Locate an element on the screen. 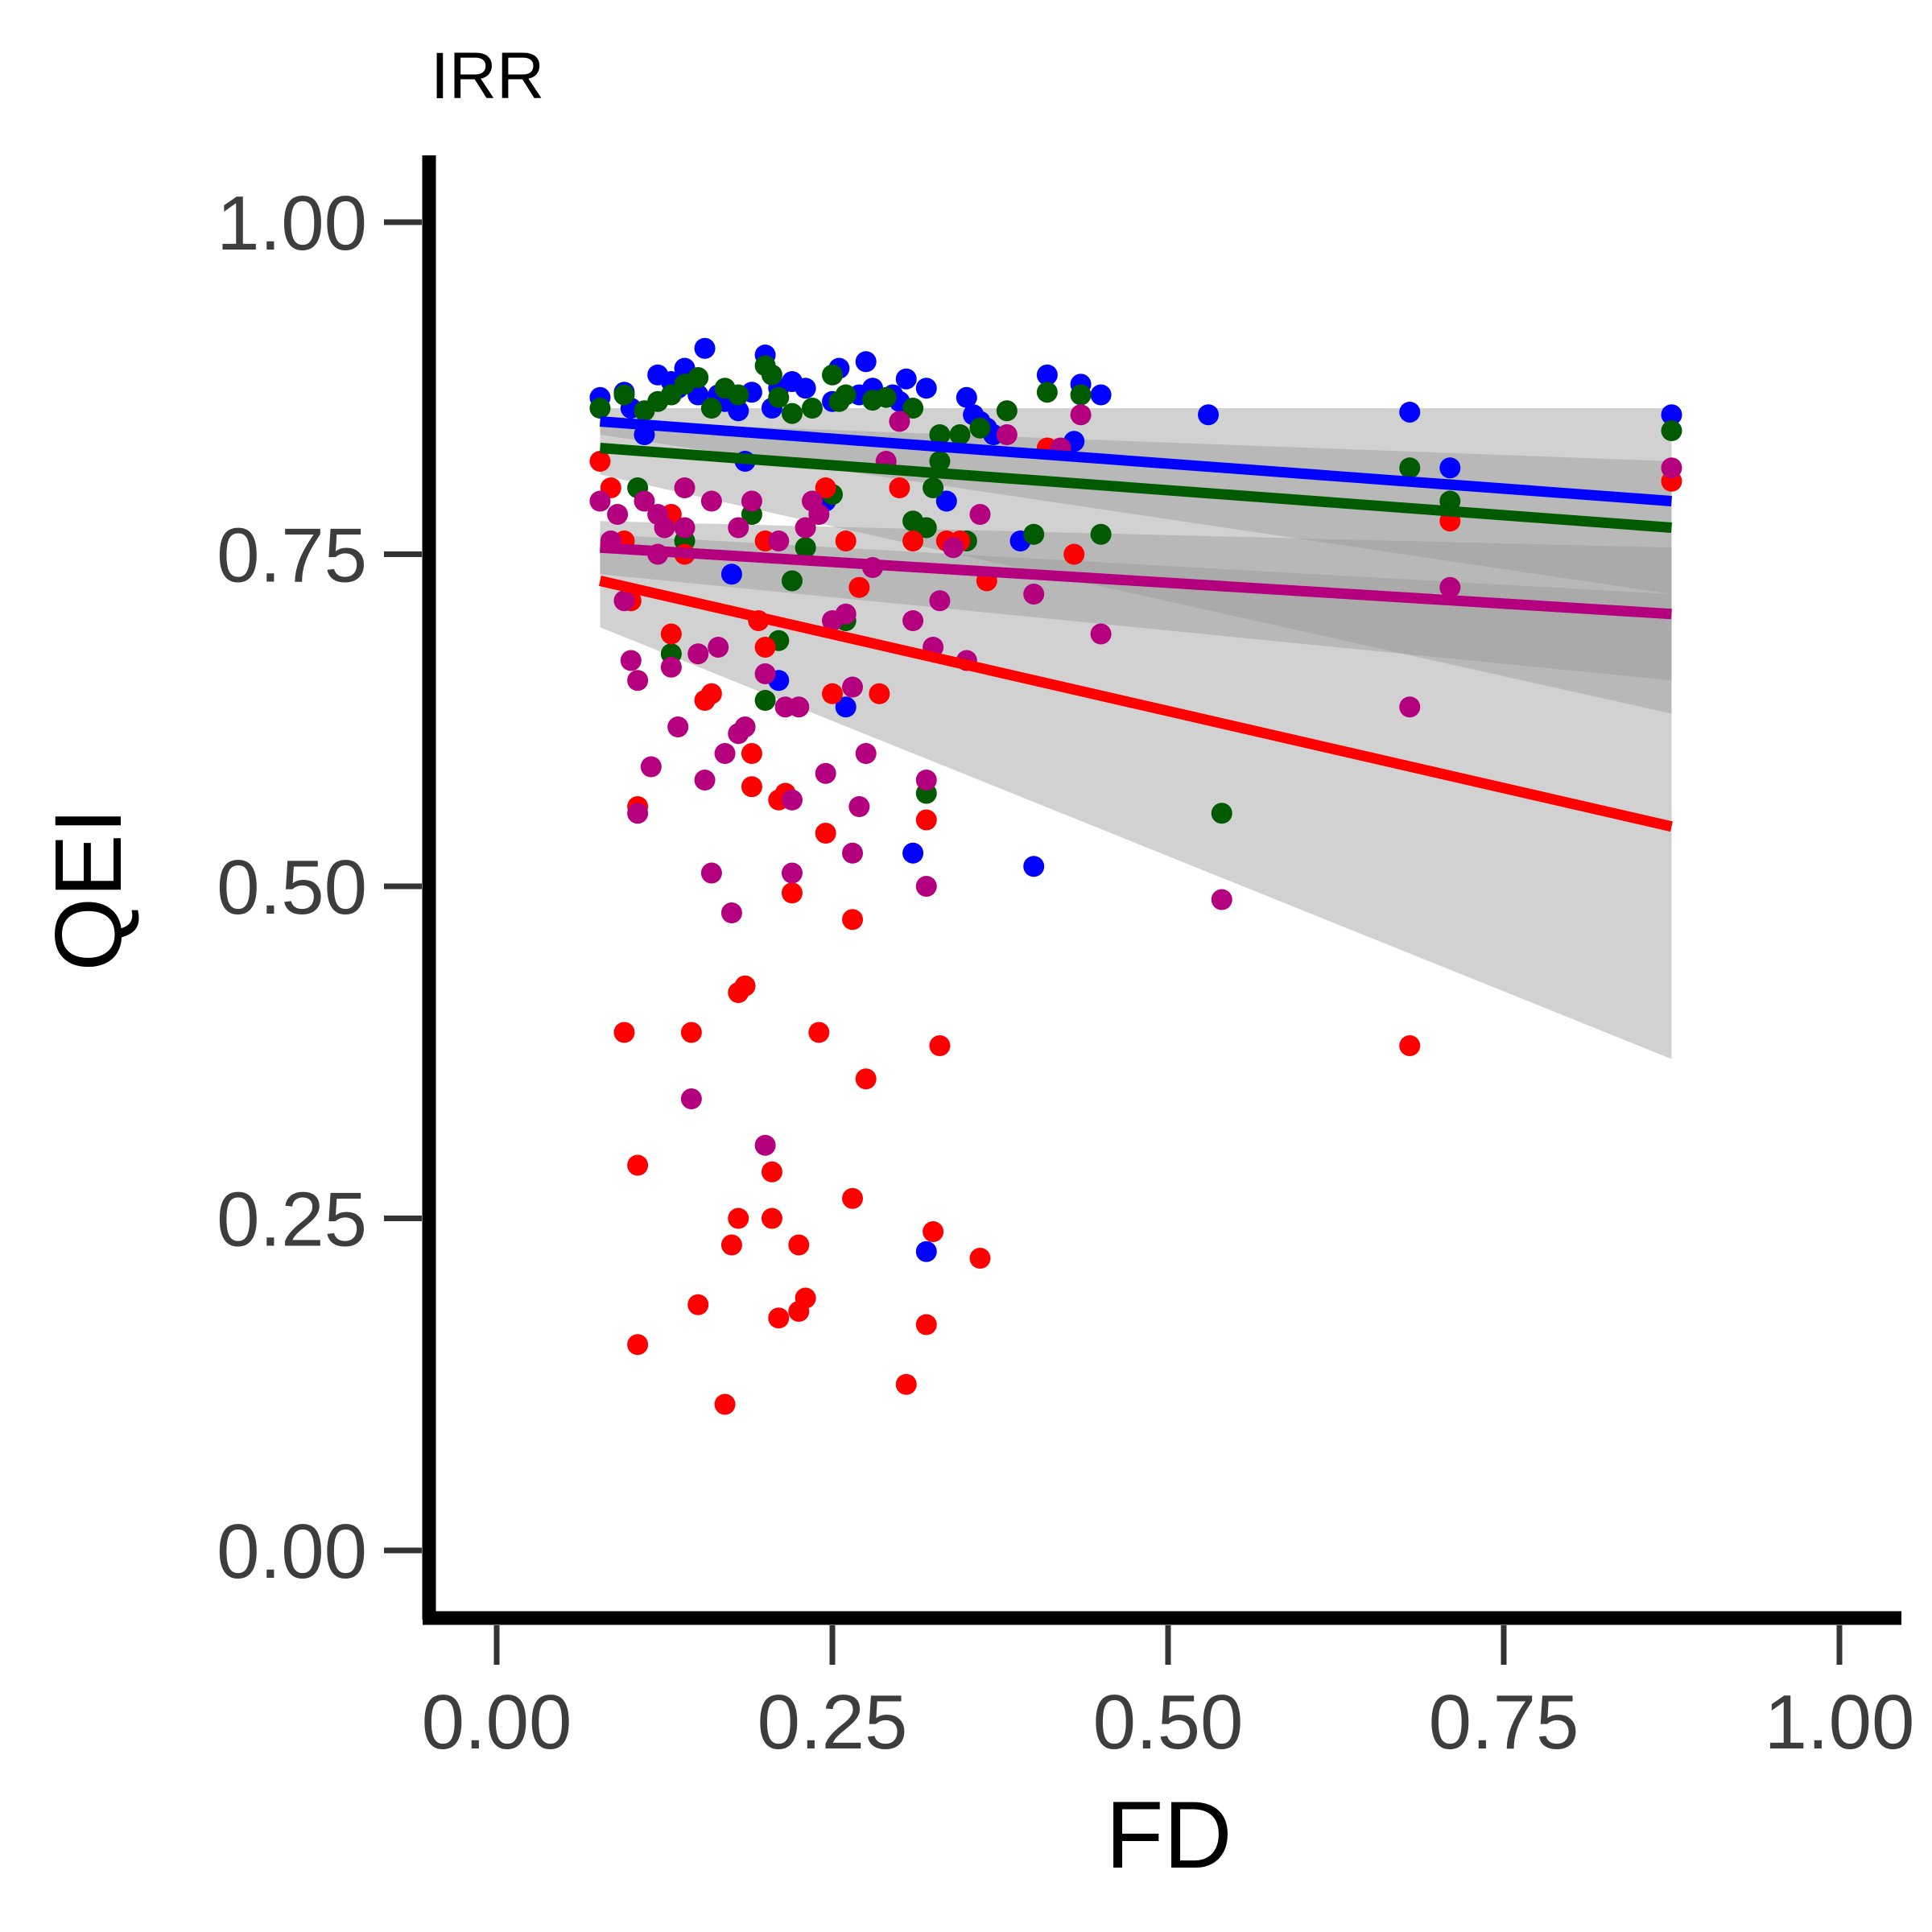 This screenshot has height=1932, width=1932. x-tick-label: 1.00 is located at coordinates (1840, 1722).